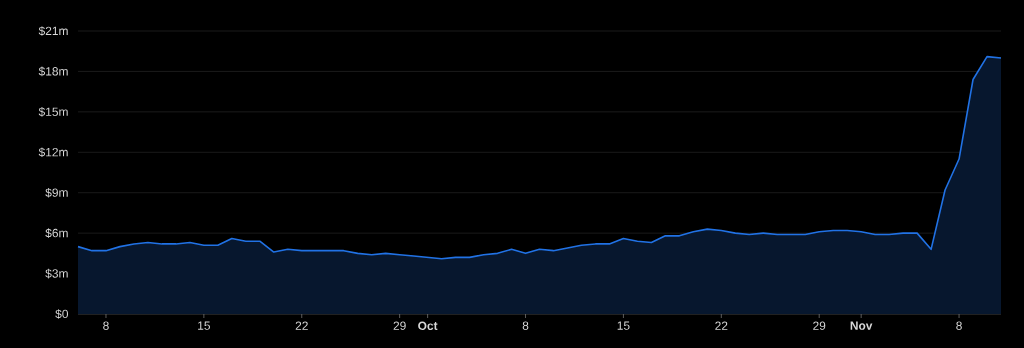 This screenshot has height=348, width=1024. I want to click on y-tick-label: $9m, so click(56, 192).